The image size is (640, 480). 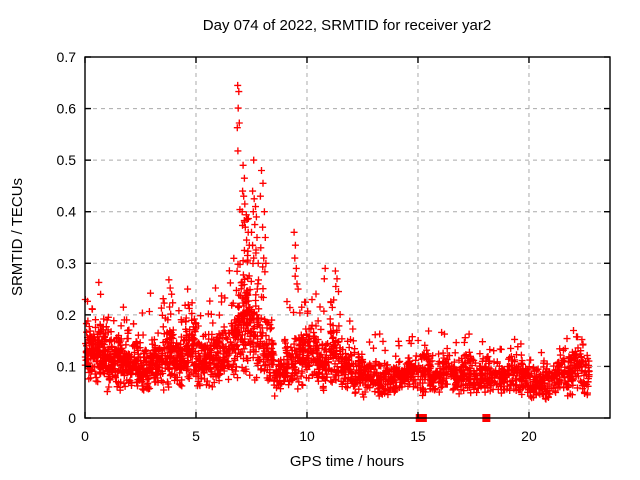 What do you see at coordinates (347, 461) in the screenshot?
I see `x-axis-label: GPS time / hours` at bounding box center [347, 461].